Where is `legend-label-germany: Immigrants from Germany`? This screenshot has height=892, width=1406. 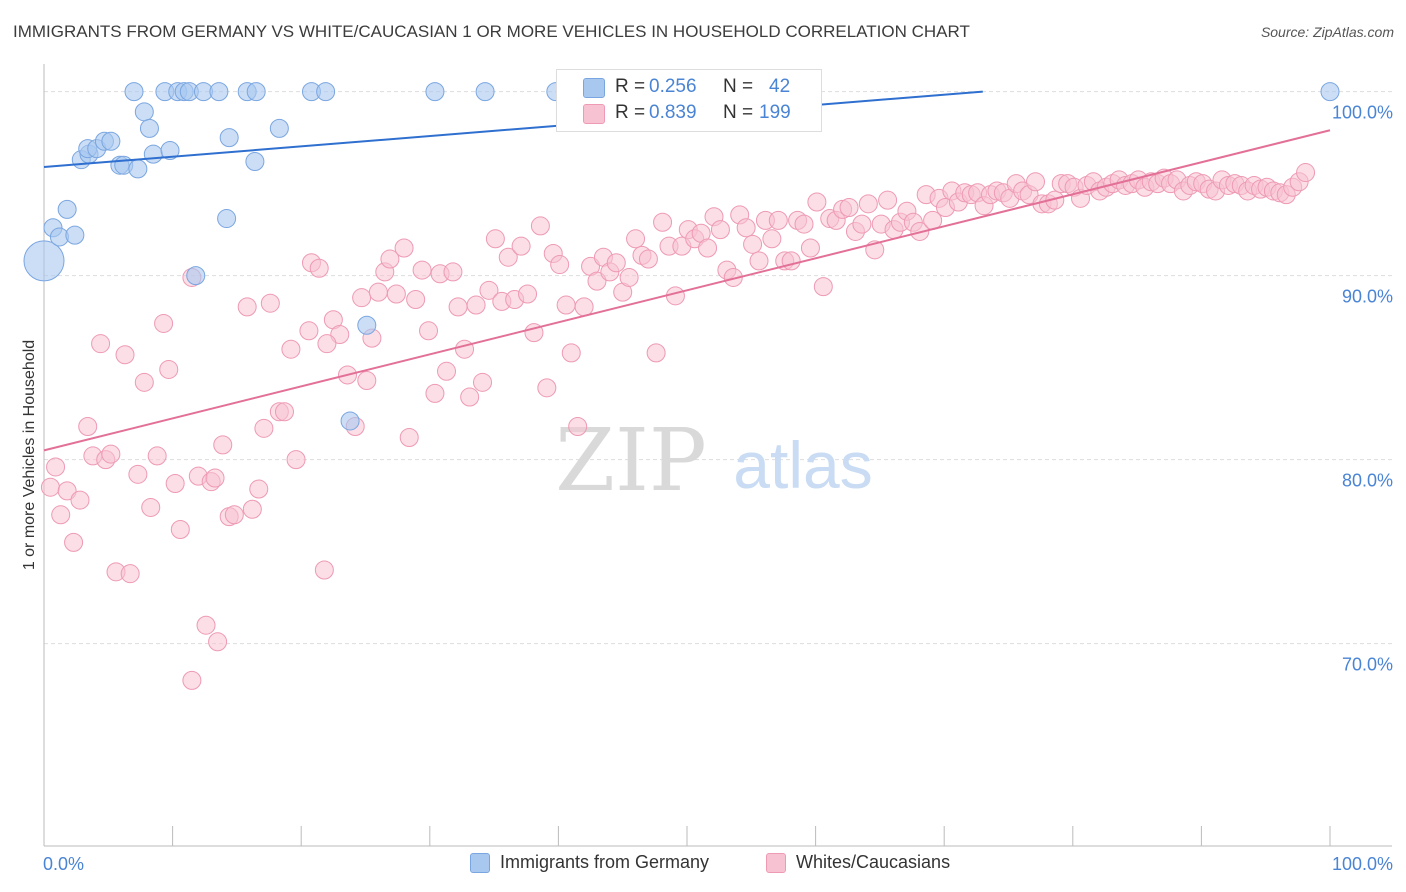 legend-label-germany: Immigrants from Germany is located at coordinates (605, 862).